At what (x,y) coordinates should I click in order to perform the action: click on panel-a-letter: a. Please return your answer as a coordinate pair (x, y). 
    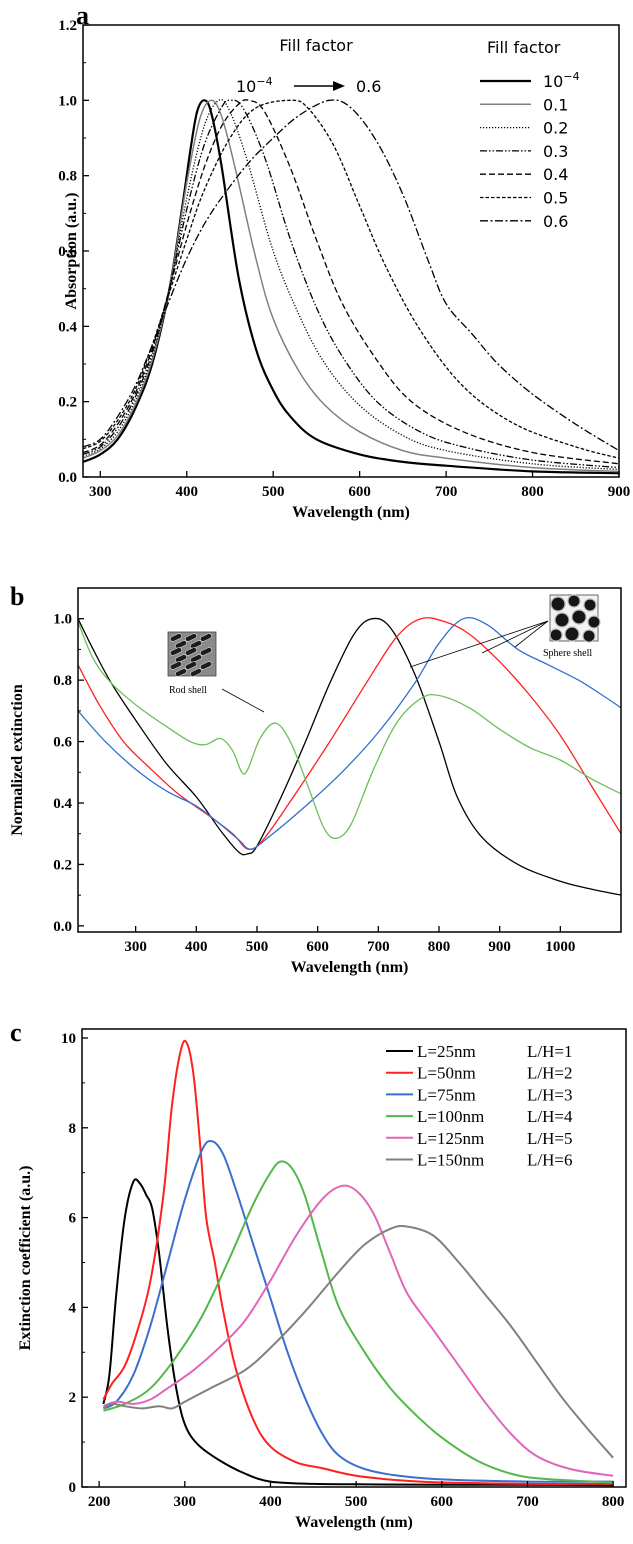
    Looking at the image, I should click on (82, 15).